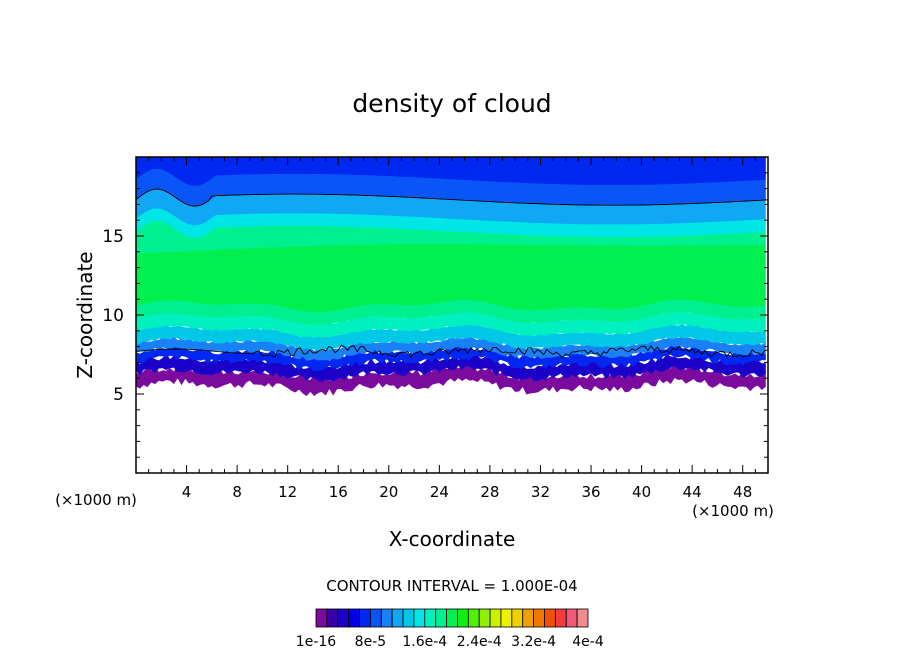 Image resolution: width=904 pixels, height=654 pixels. What do you see at coordinates (237, 492) in the screenshot?
I see `x-tick-label: 8` at bounding box center [237, 492].